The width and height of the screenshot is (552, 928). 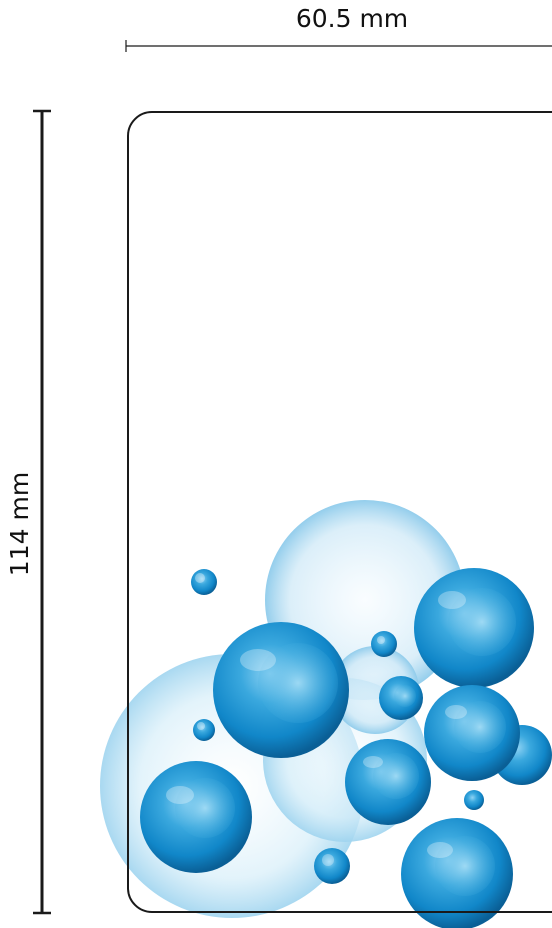 What do you see at coordinates (474, 628) in the screenshot?
I see `bubble-top-right` at bounding box center [474, 628].